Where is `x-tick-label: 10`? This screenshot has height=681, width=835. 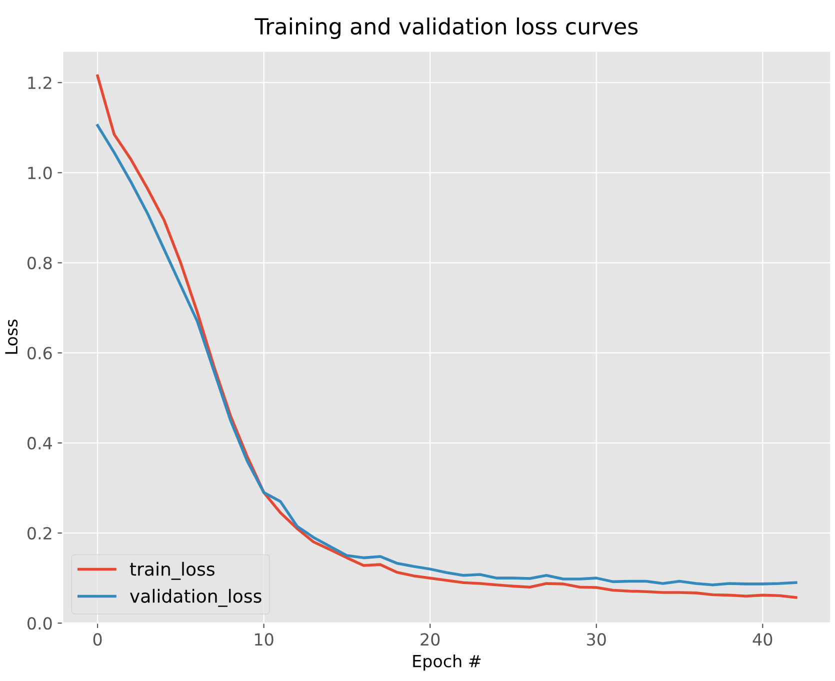
x-tick-label: 10 is located at coordinates (264, 639).